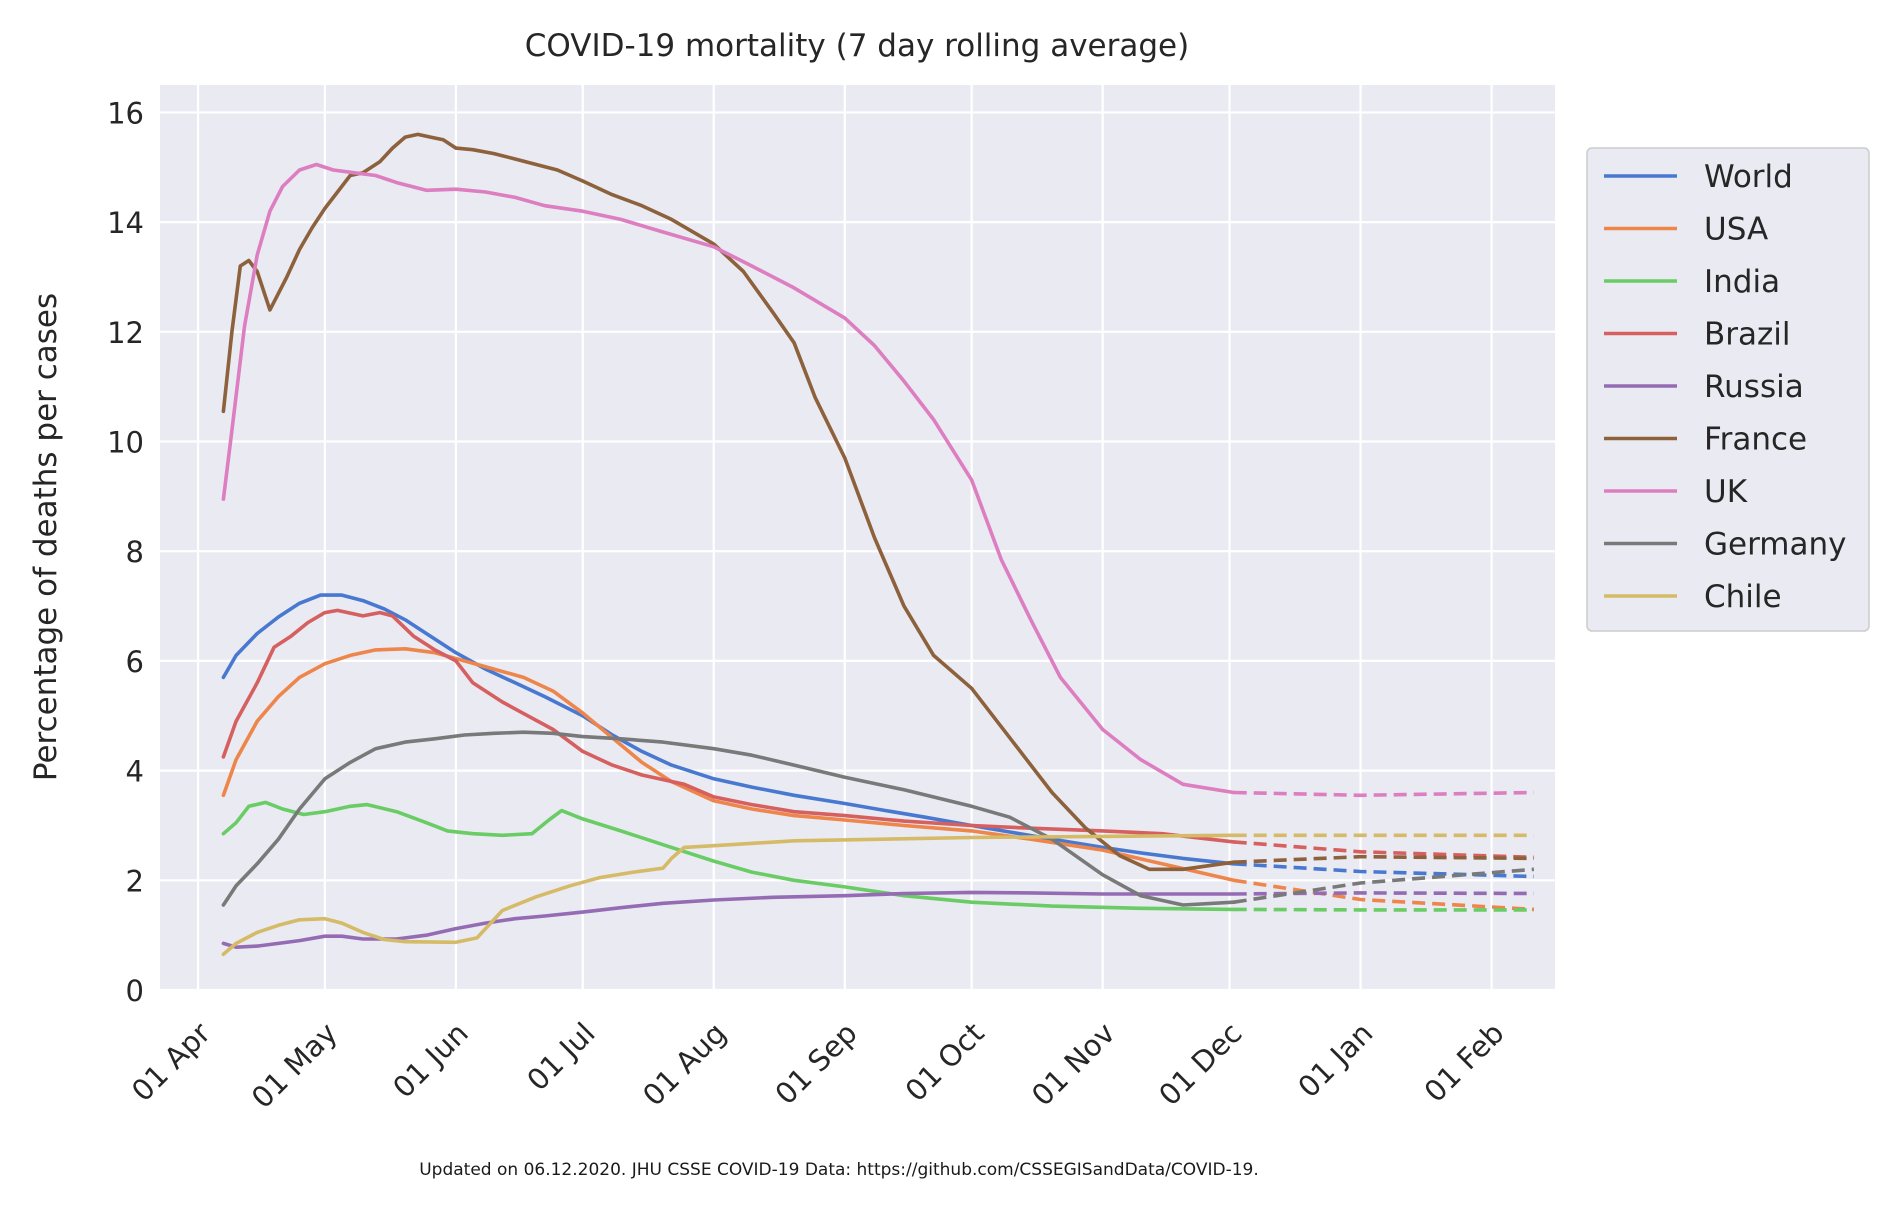 The width and height of the screenshot is (1898, 1210). I want to click on y-tick-label: 0, so click(135, 991).